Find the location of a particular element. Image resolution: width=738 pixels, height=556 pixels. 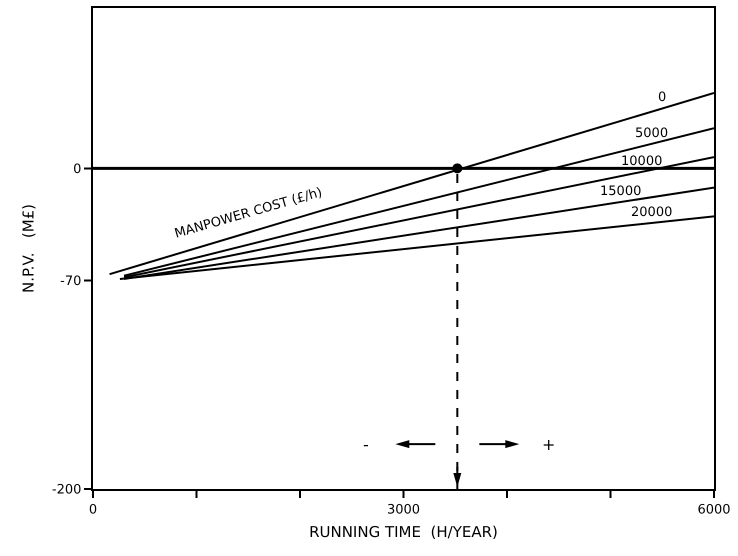

annotation: - is located at coordinates (366, 444).